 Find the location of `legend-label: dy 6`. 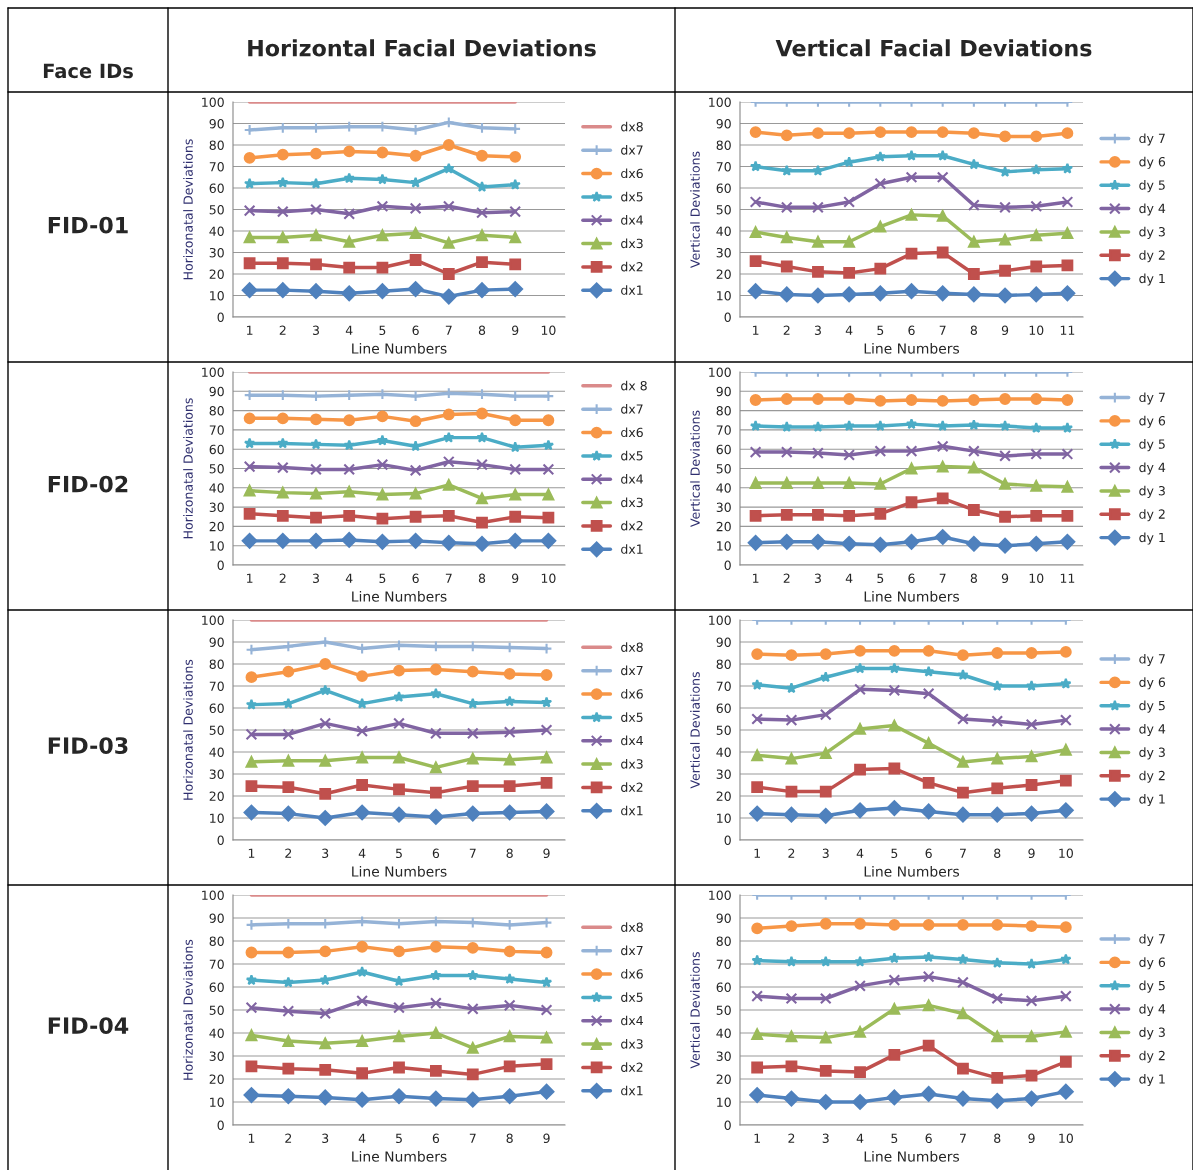

legend-label: dy 6 is located at coordinates (1152, 963).